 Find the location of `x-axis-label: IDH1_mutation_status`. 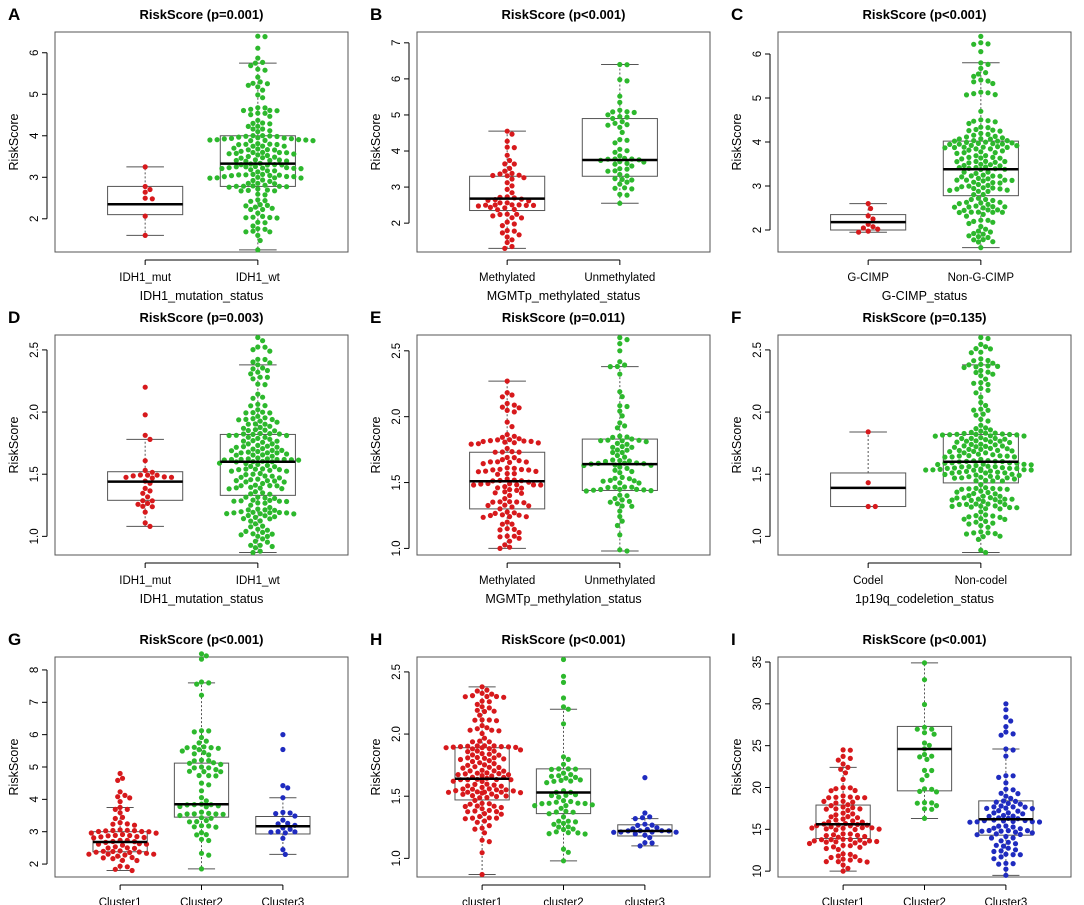

x-axis-label: IDH1_mutation_status is located at coordinates (202, 599).